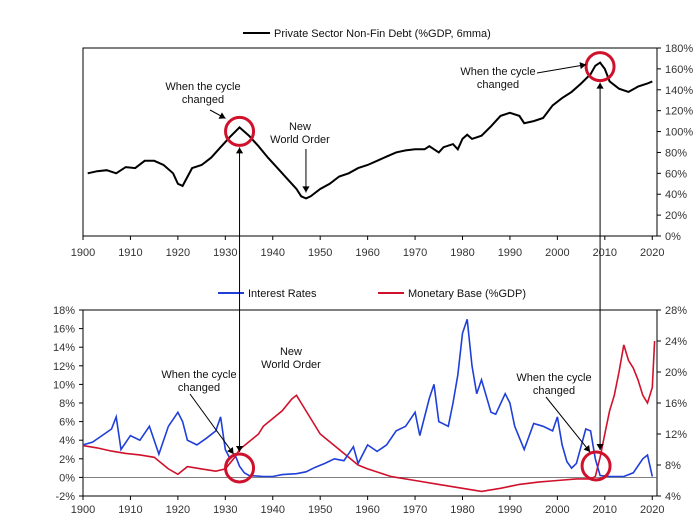  Describe the element at coordinates (64, 367) in the screenshot. I see `bottom-left-y-tick-label: 12%` at that location.